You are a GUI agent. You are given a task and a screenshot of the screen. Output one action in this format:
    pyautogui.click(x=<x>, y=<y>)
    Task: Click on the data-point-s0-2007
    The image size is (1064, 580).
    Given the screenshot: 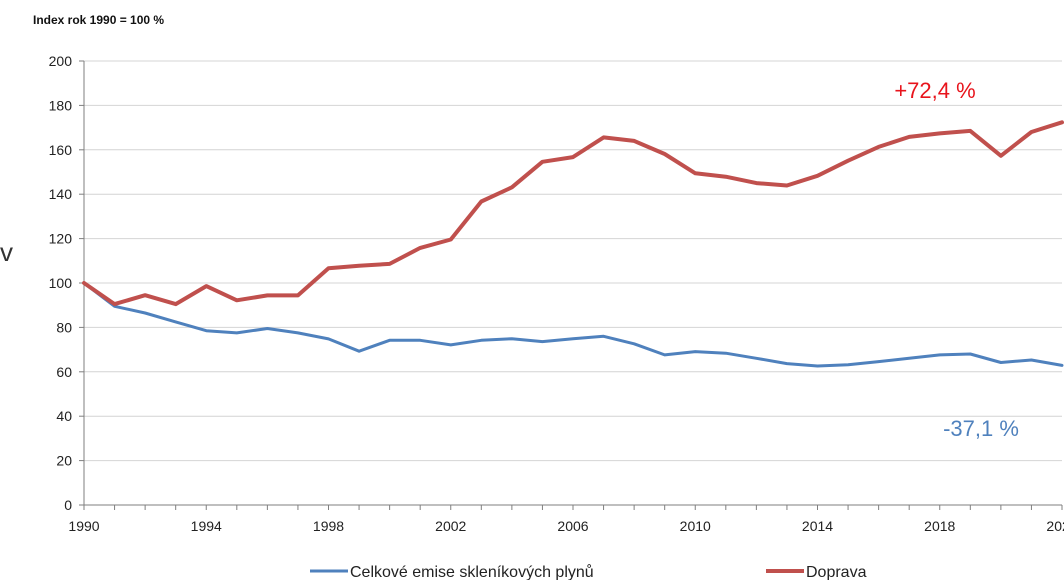 What is the action you would take?
    pyautogui.click(x=603, y=336)
    